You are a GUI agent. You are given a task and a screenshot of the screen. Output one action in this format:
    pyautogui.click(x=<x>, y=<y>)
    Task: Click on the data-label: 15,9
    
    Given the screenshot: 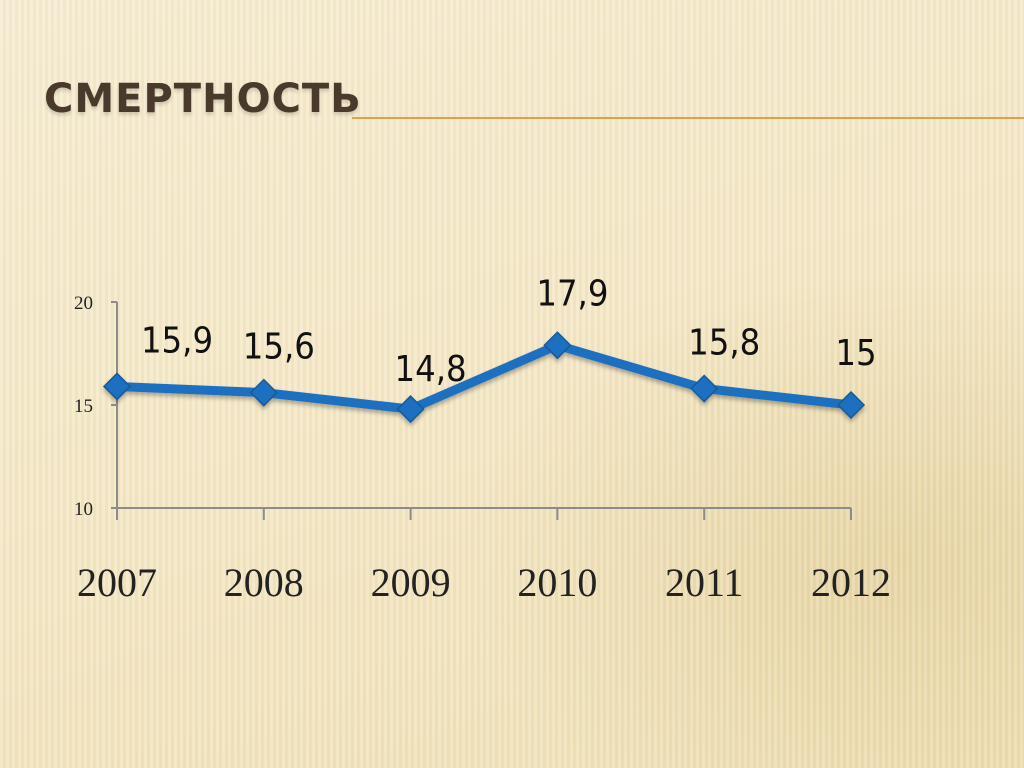 What is the action you would take?
    pyautogui.click(x=177, y=340)
    